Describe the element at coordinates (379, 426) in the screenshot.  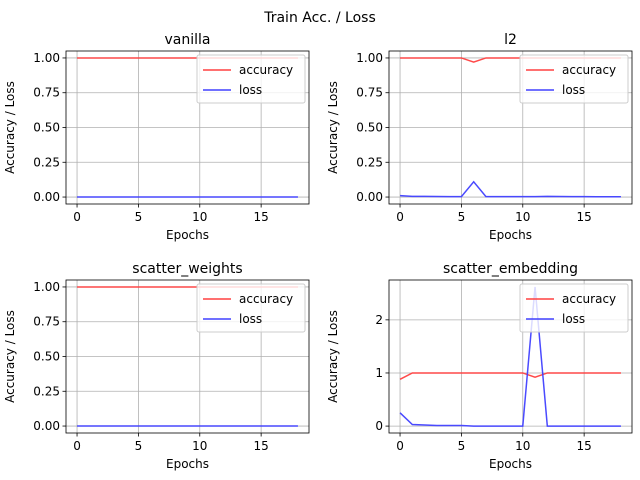
I see `y-tick-label: 0` at that location.